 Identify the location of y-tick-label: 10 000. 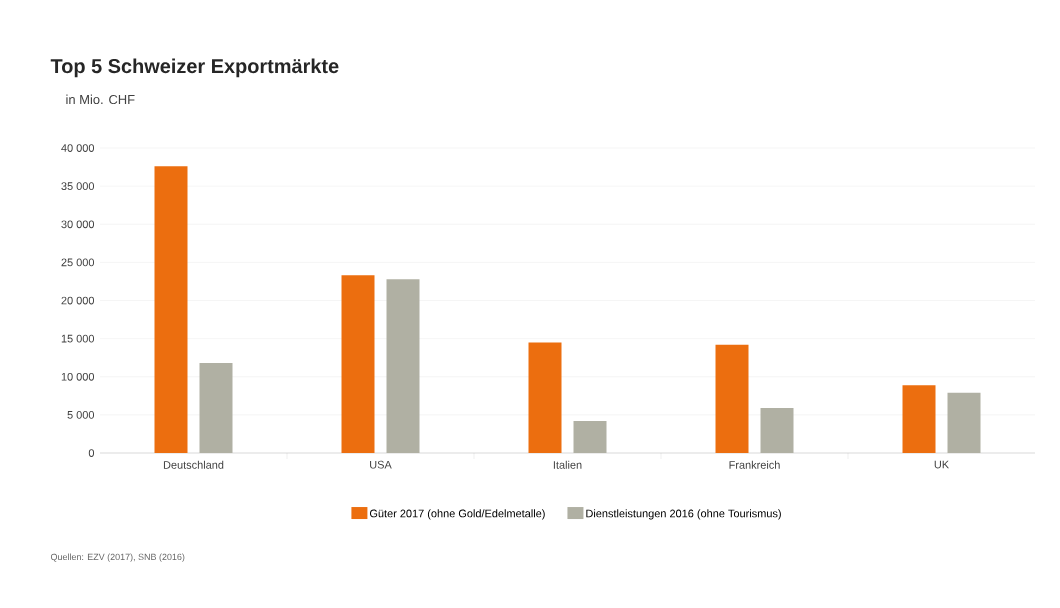
(78, 376).